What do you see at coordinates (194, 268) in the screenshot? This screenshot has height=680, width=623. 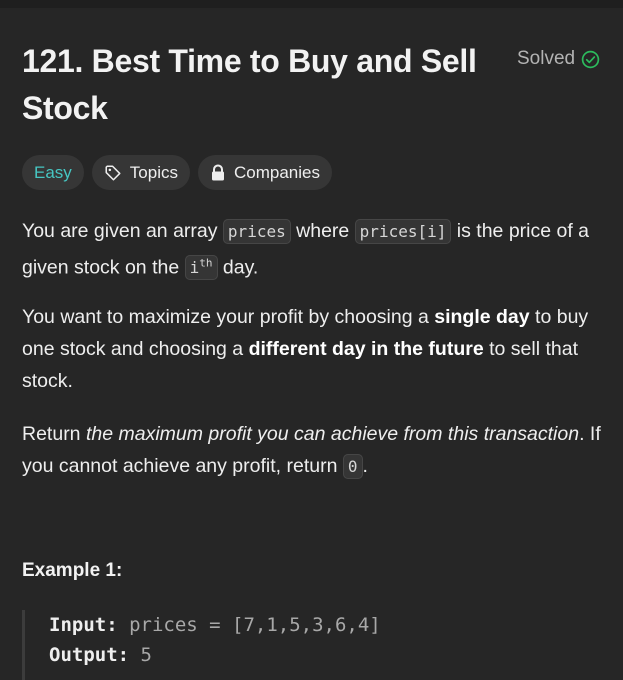 I see `code-base: i` at bounding box center [194, 268].